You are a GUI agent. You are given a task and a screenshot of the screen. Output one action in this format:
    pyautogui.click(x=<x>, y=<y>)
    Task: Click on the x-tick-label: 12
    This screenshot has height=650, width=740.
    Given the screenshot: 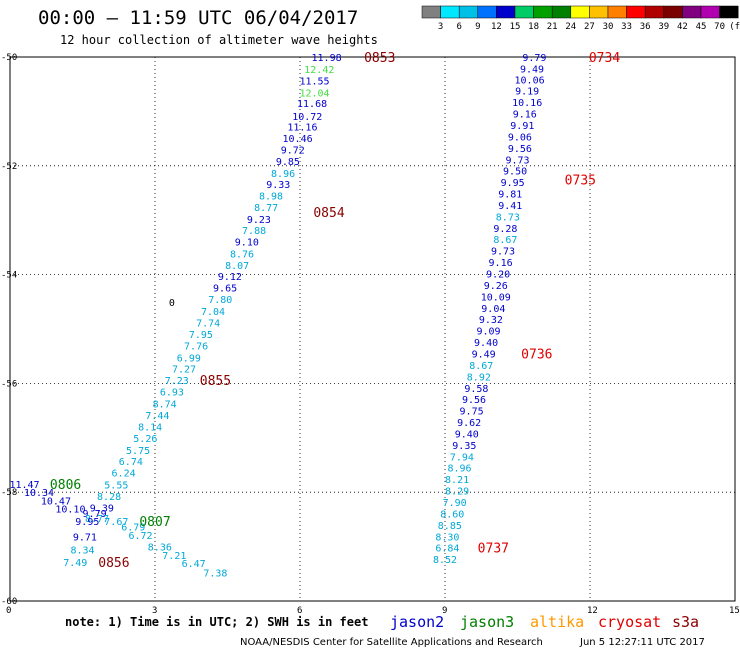 What is the action you would take?
    pyautogui.click(x=592, y=611)
    